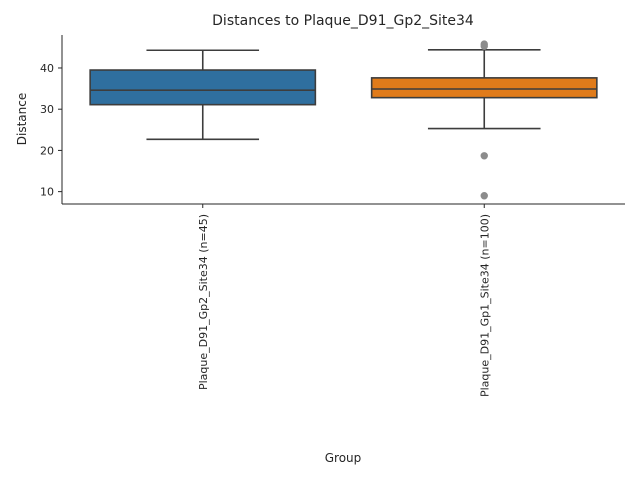 The width and height of the screenshot is (640, 480). What do you see at coordinates (484, 305) in the screenshot?
I see `x-tick-label: Plaque_D91_Gp1_Site34 (n=100)` at bounding box center [484, 305].